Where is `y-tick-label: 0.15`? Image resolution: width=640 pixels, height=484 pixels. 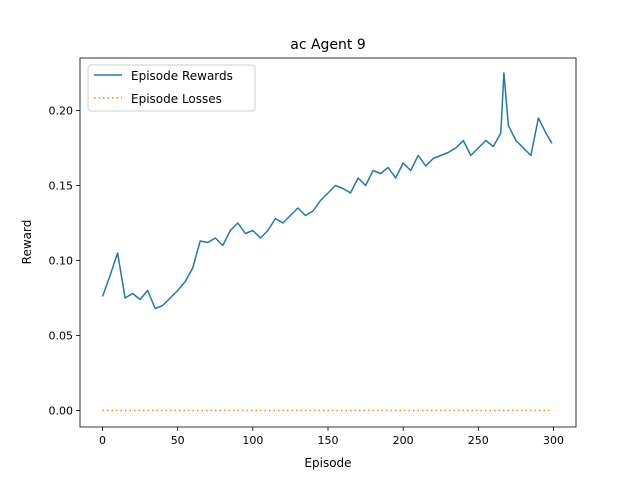
y-tick-label: 0.15 is located at coordinates (61, 186).